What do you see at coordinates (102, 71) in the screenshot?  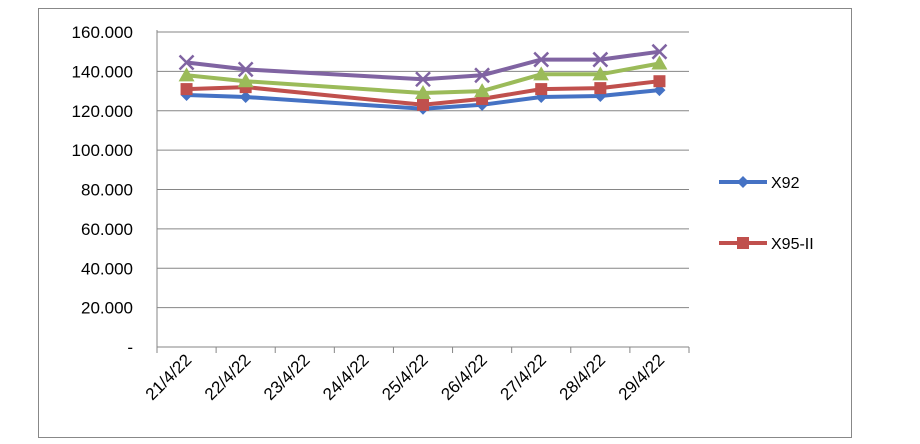 I see `y-tick-label: 140.000` at bounding box center [102, 71].